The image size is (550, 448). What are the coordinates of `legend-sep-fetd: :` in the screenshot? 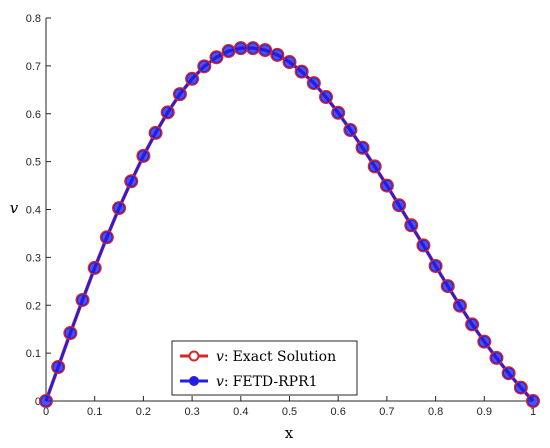 It's located at (226, 382).